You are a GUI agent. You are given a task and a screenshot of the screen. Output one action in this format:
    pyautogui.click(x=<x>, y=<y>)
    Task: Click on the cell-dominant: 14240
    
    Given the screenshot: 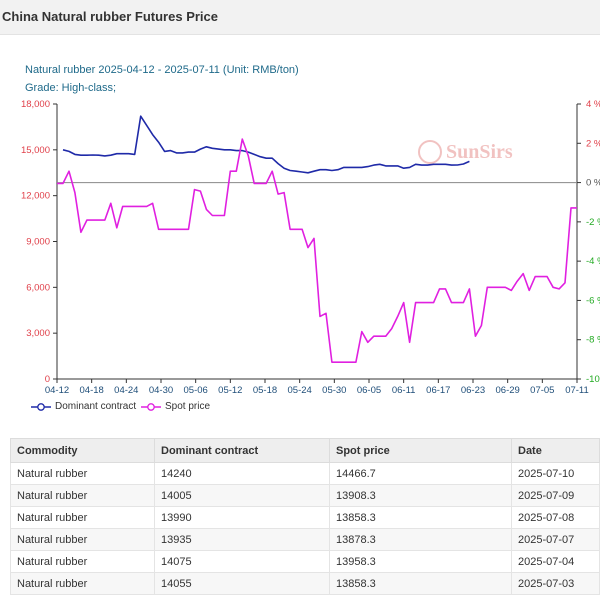 What is the action you would take?
    pyautogui.click(x=242, y=473)
    